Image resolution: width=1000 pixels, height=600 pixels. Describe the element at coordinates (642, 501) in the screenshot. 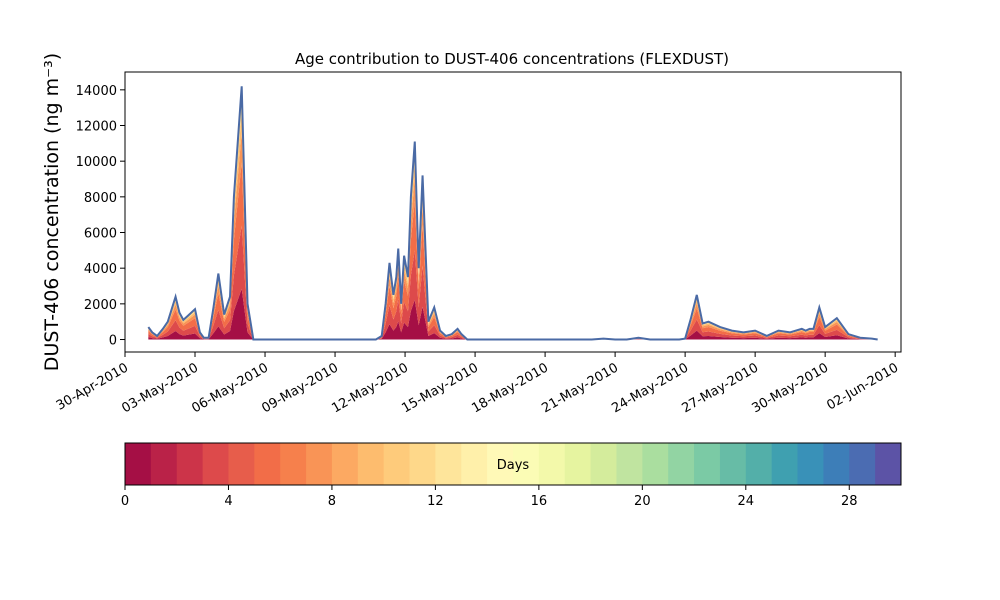

I see `colorbar-tick-label: 20` at that location.